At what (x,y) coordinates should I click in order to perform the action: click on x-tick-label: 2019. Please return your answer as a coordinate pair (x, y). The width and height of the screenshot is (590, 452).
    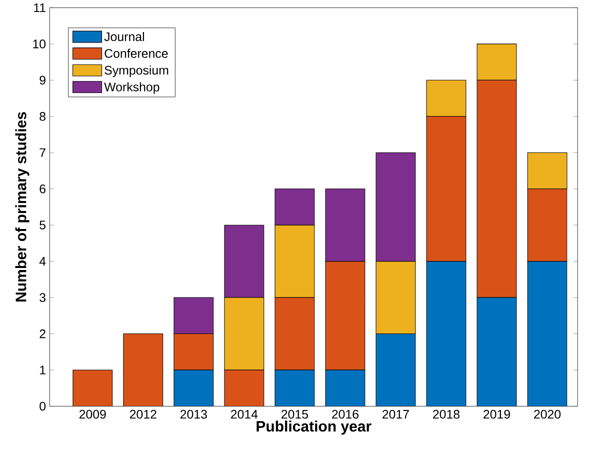
    Looking at the image, I should click on (497, 414).